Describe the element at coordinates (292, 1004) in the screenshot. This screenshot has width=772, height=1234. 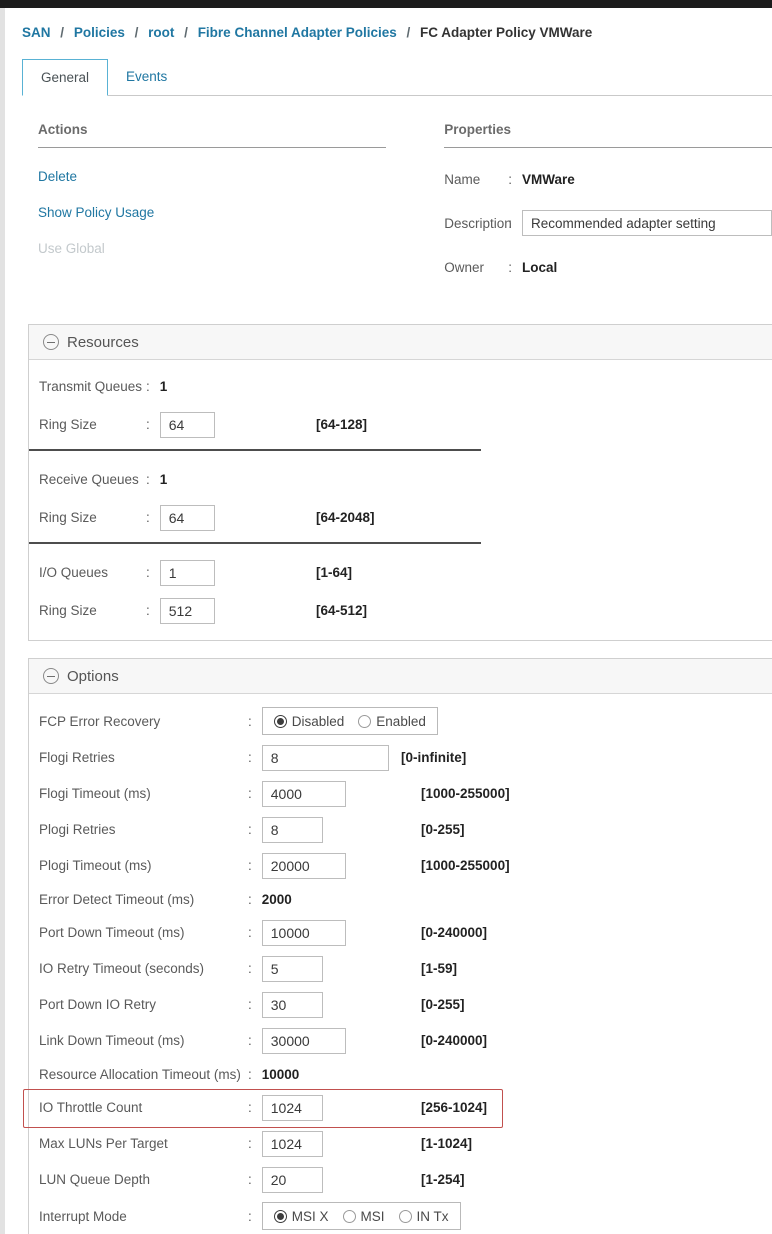
I see `port-down-io-retry-input` at that location.